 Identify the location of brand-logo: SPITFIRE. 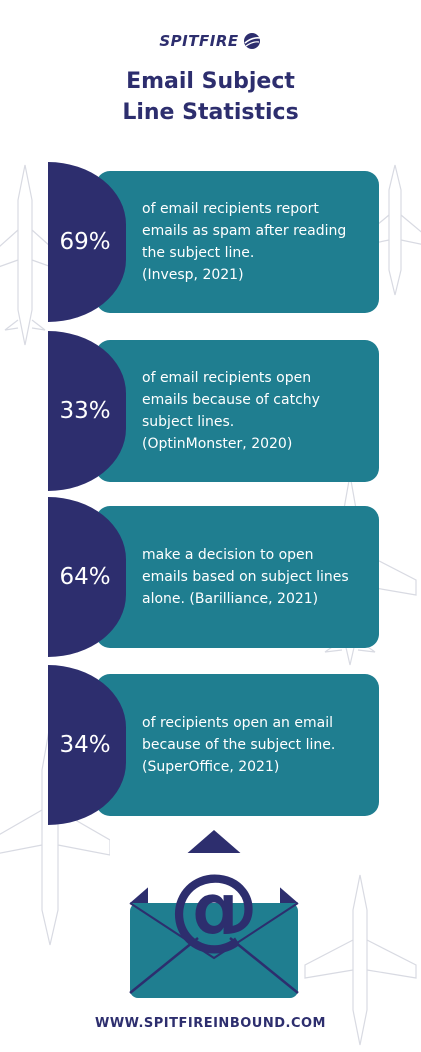
(210, 41).